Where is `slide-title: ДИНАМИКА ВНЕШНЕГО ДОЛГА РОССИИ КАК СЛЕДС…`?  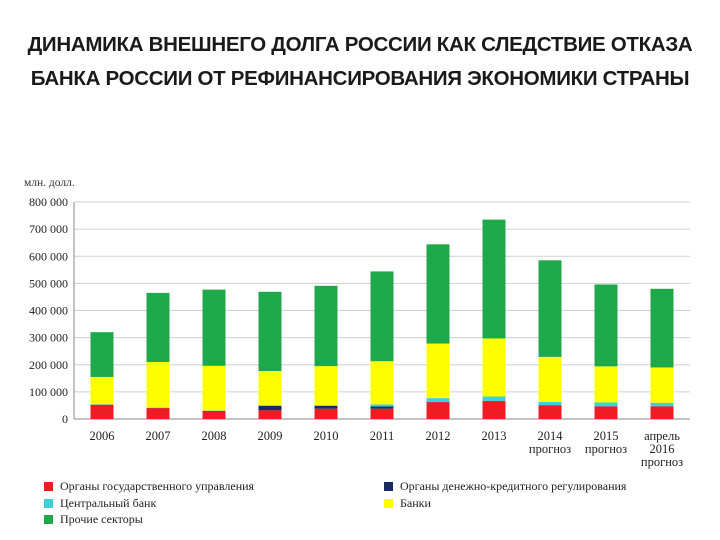 slide-title: ДИНАМИКА ВНЕШНЕГО ДОЛГА РОССИИ КАК СЛЕДС… is located at coordinates (360, 62).